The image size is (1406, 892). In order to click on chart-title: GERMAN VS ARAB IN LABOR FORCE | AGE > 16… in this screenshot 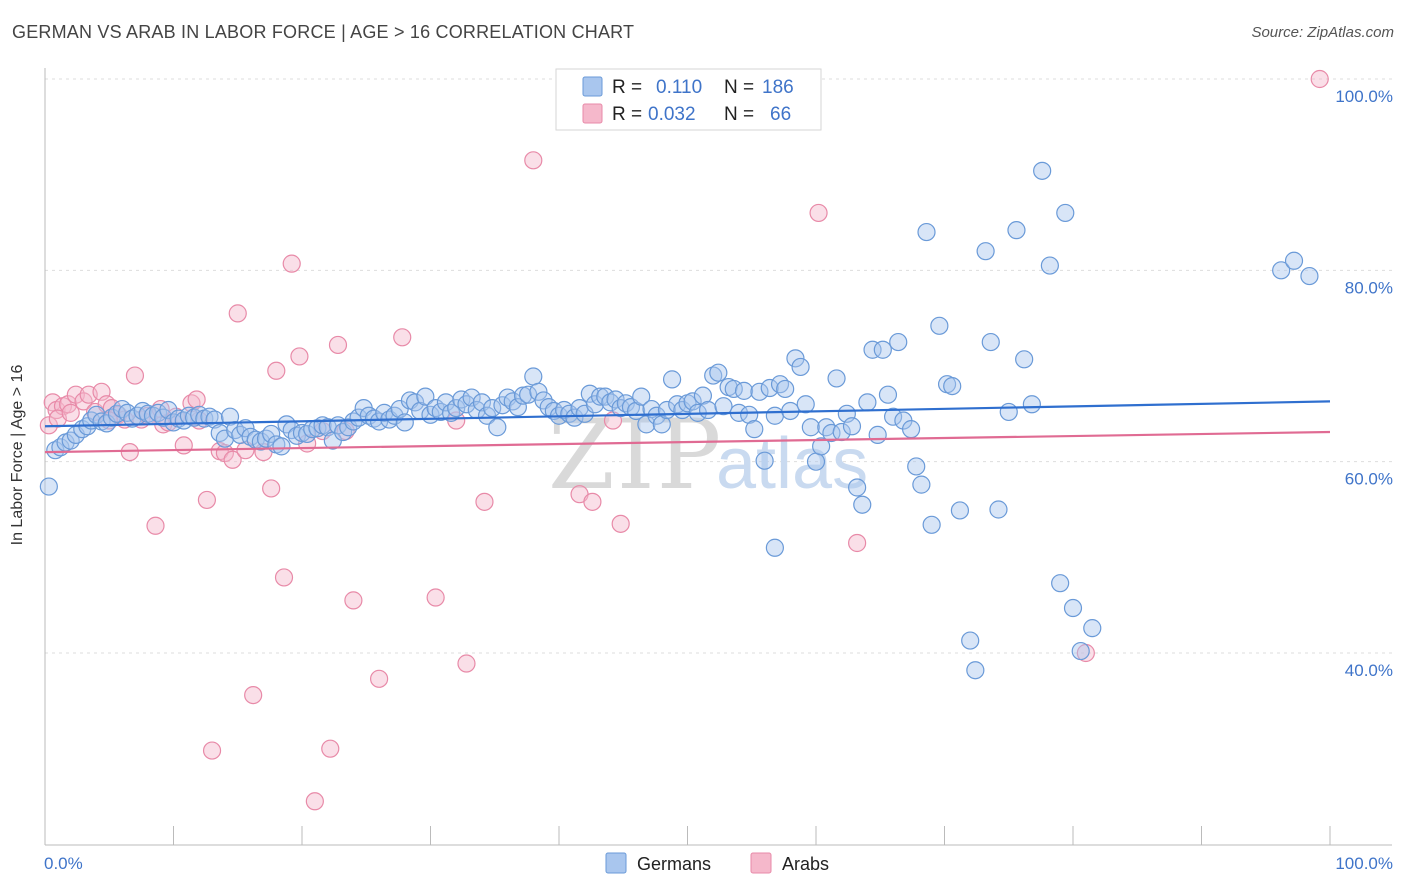, I will do `click(323, 32)`.